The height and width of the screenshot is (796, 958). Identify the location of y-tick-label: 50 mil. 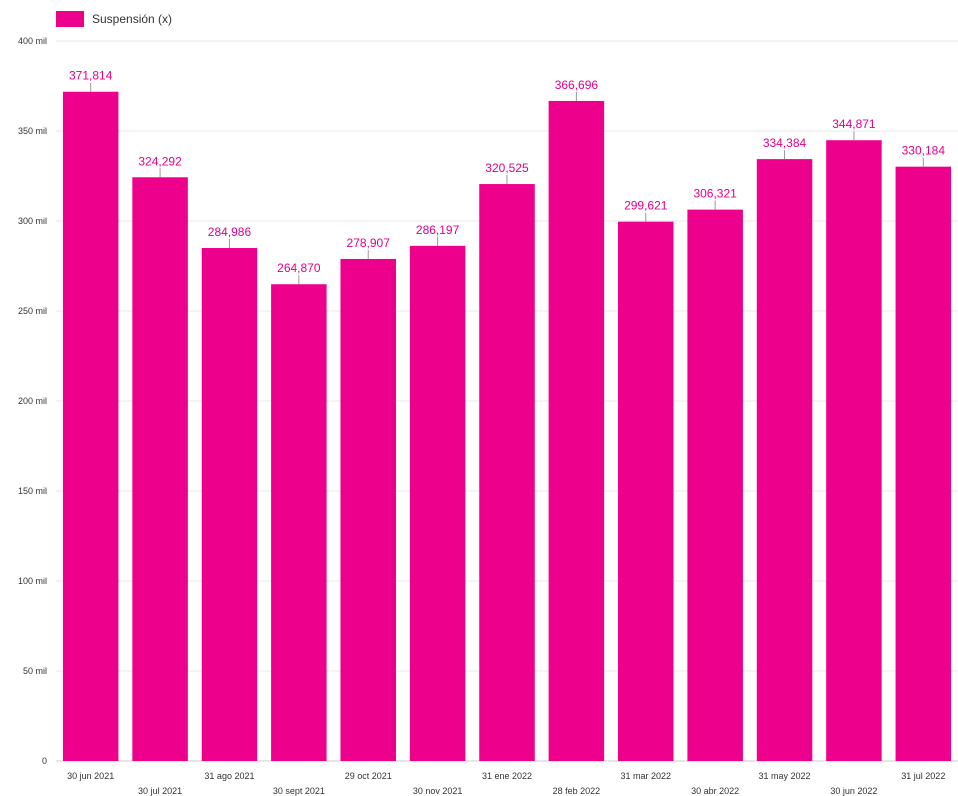
(35, 671).